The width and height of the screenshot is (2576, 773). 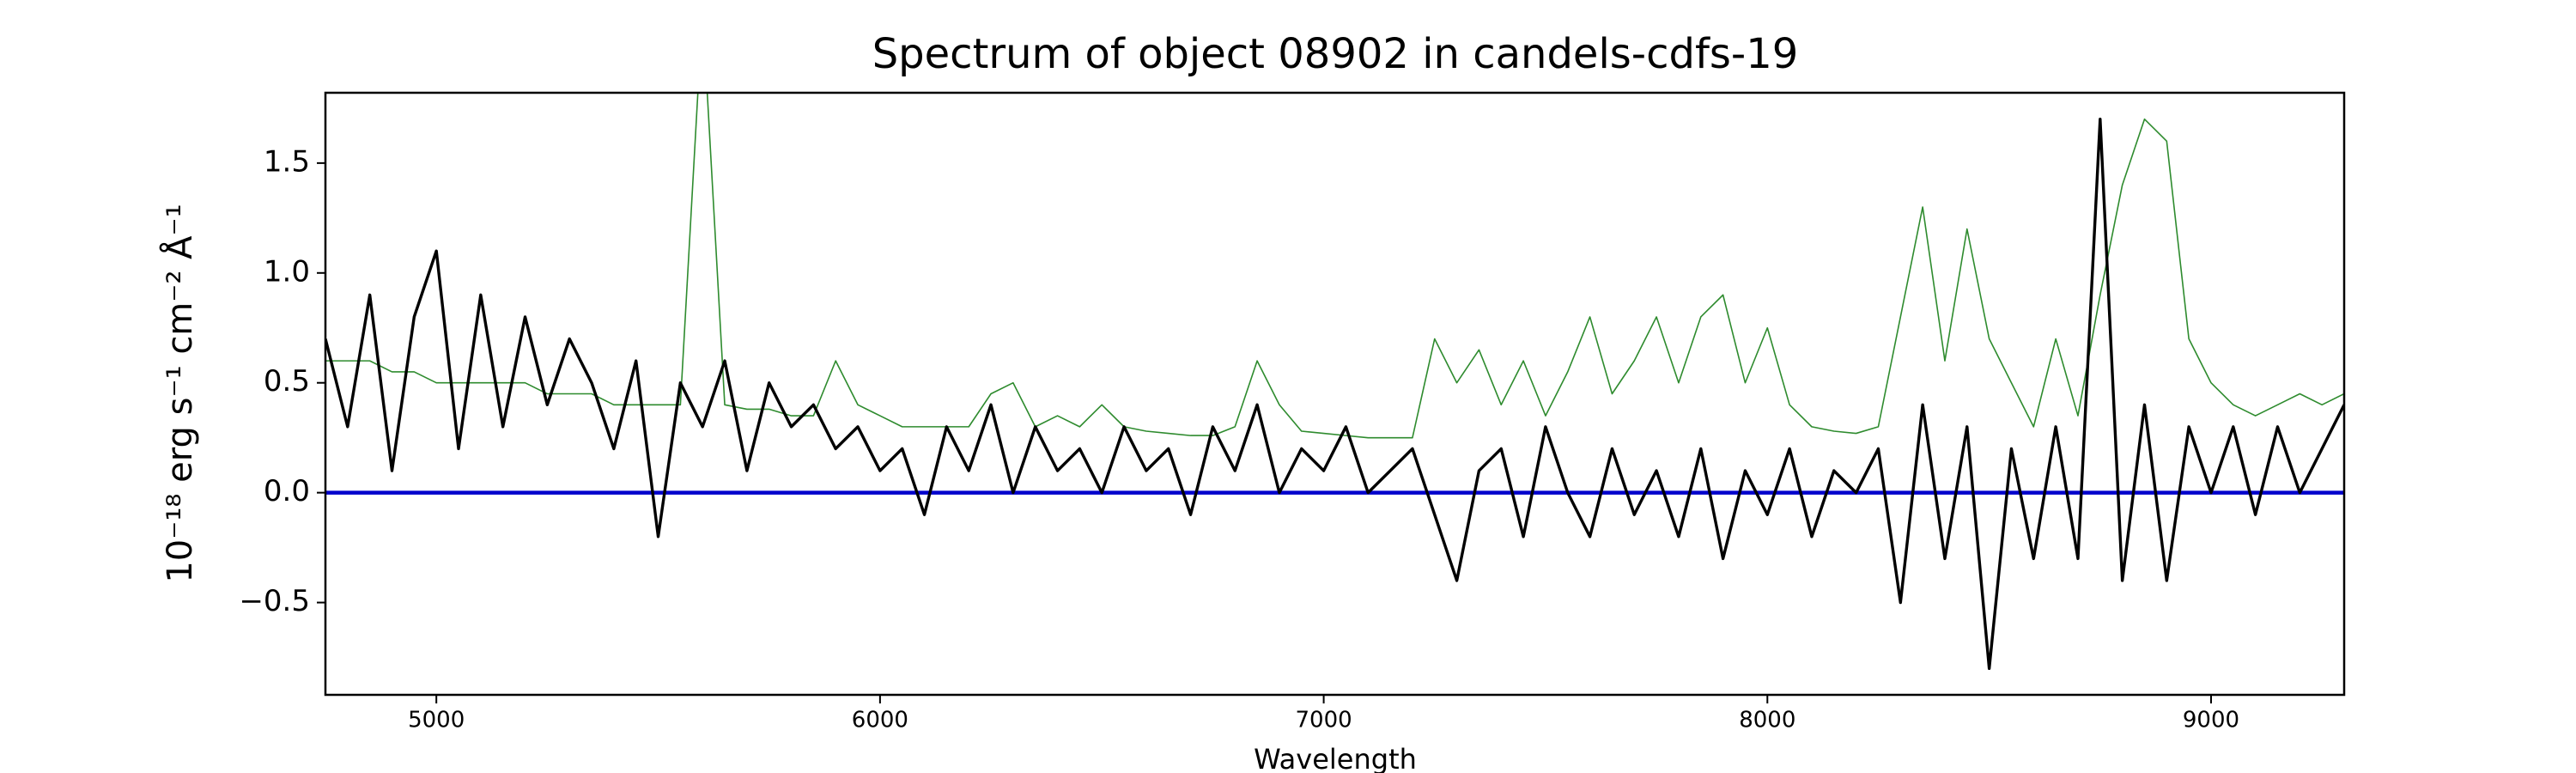 I want to click on y-tick-label: 1.0, so click(x=287, y=271).